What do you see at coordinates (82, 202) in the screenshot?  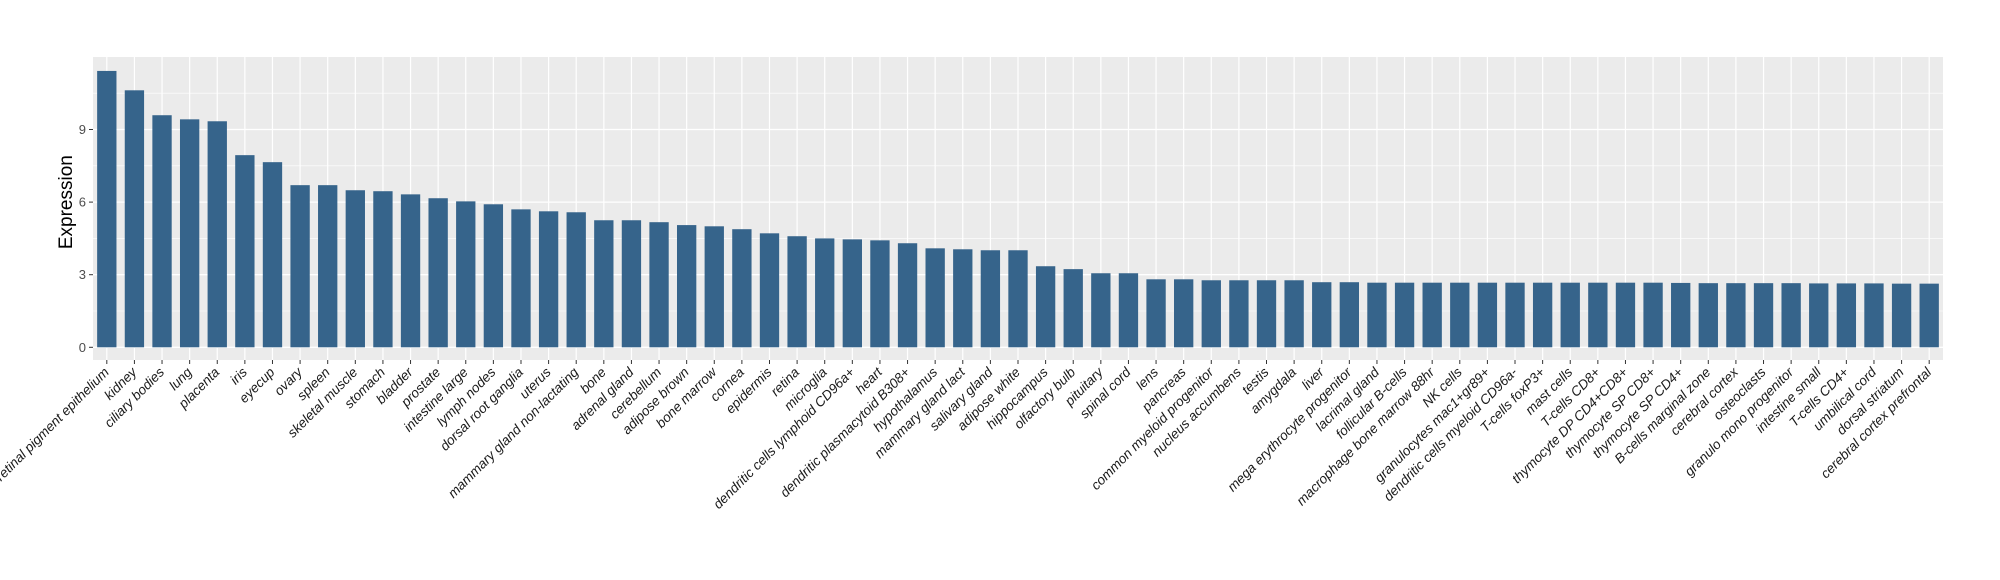 I see `y-tick-label: 6` at bounding box center [82, 202].